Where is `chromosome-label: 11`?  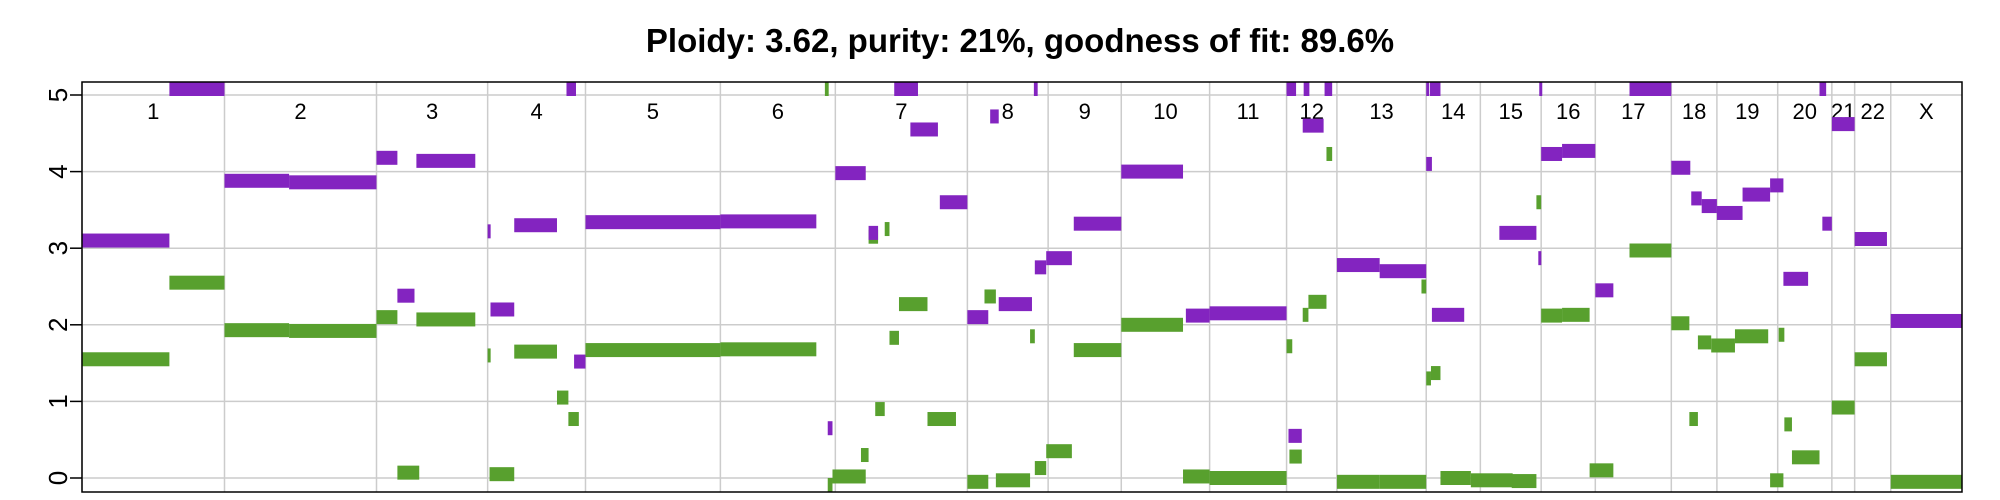 chromosome-label: 11 is located at coordinates (1248, 111).